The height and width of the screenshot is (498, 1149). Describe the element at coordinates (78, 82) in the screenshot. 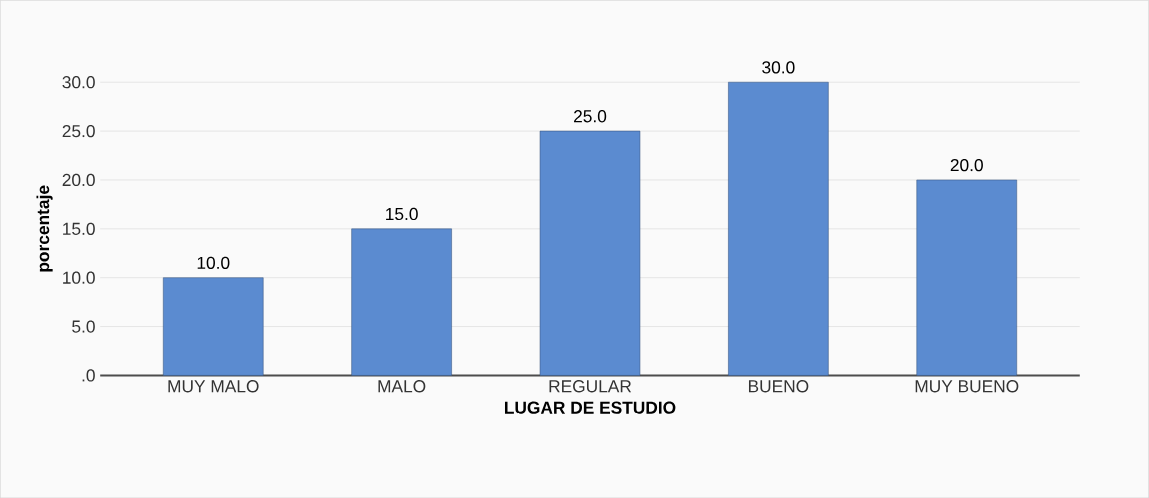

I see `y-tick-label: 30.0` at that location.